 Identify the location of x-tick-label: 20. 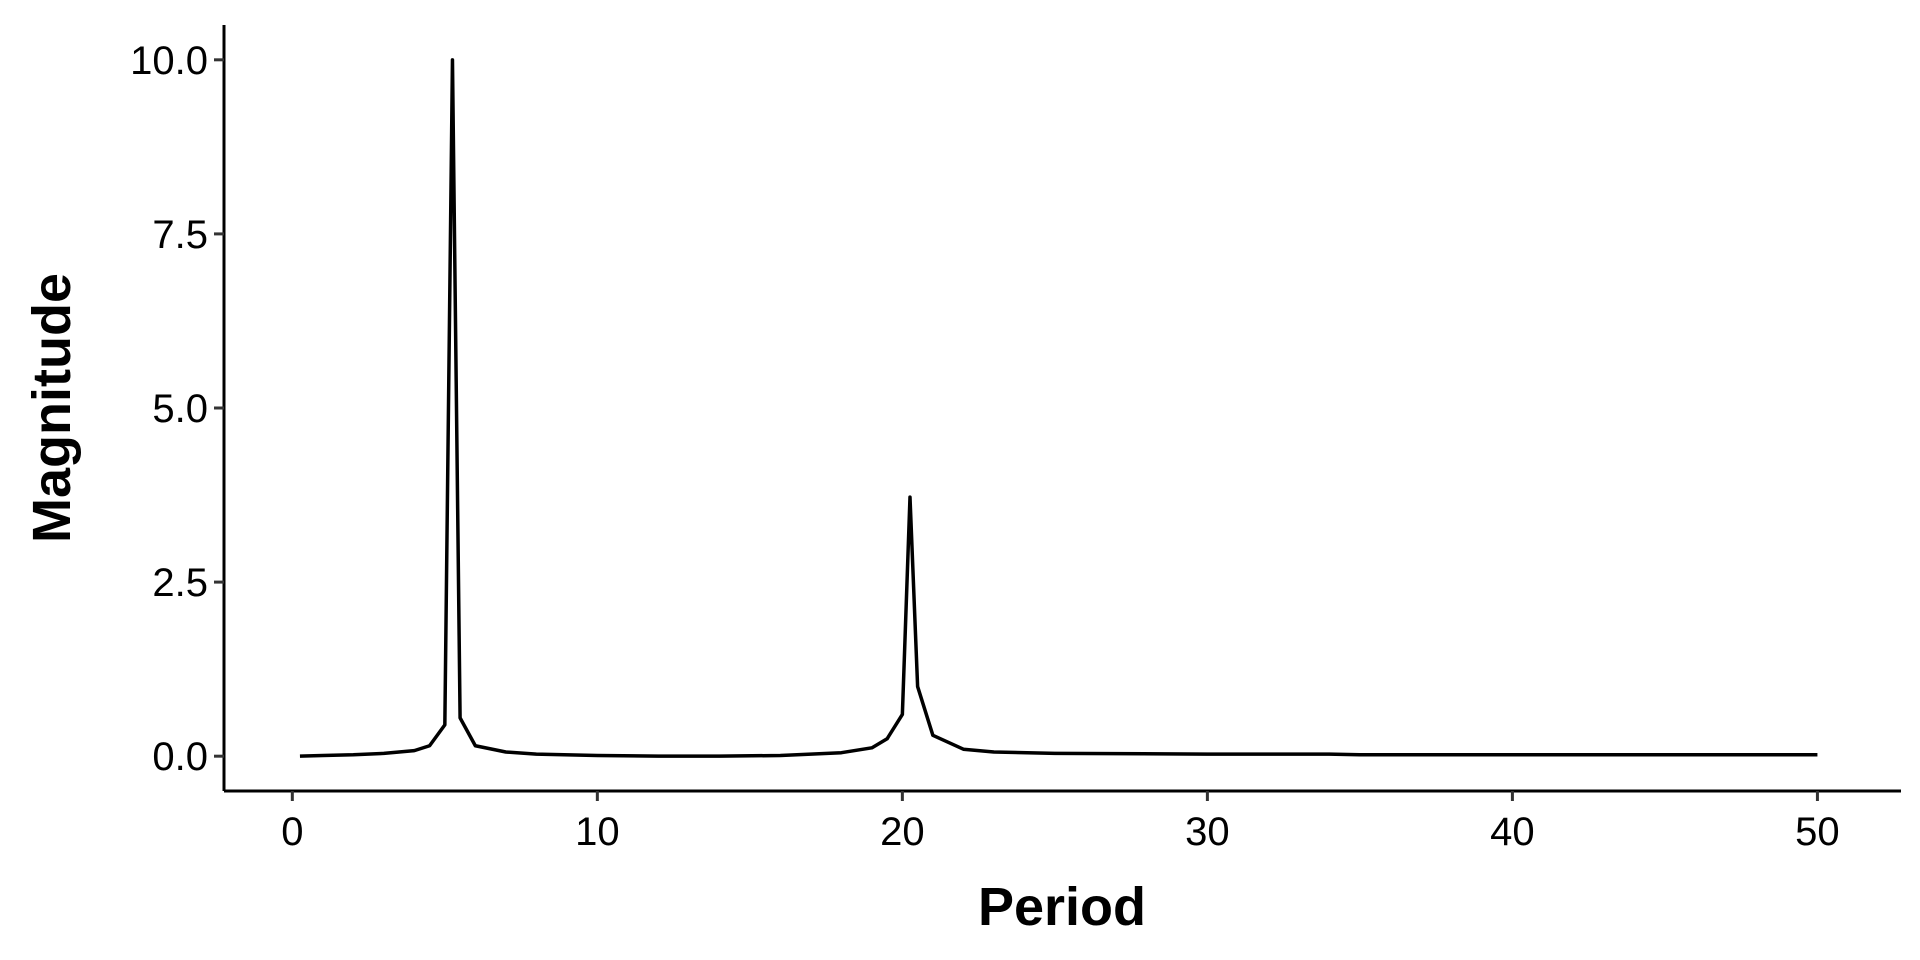
(902, 832).